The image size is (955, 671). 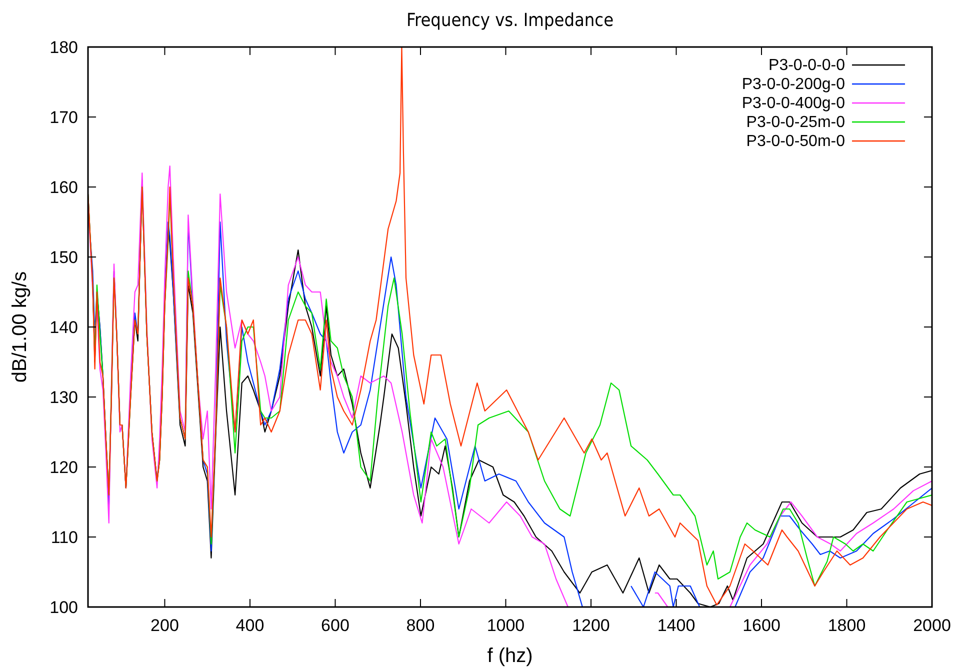 I want to click on x-tick-label: 1200, so click(x=591, y=625).